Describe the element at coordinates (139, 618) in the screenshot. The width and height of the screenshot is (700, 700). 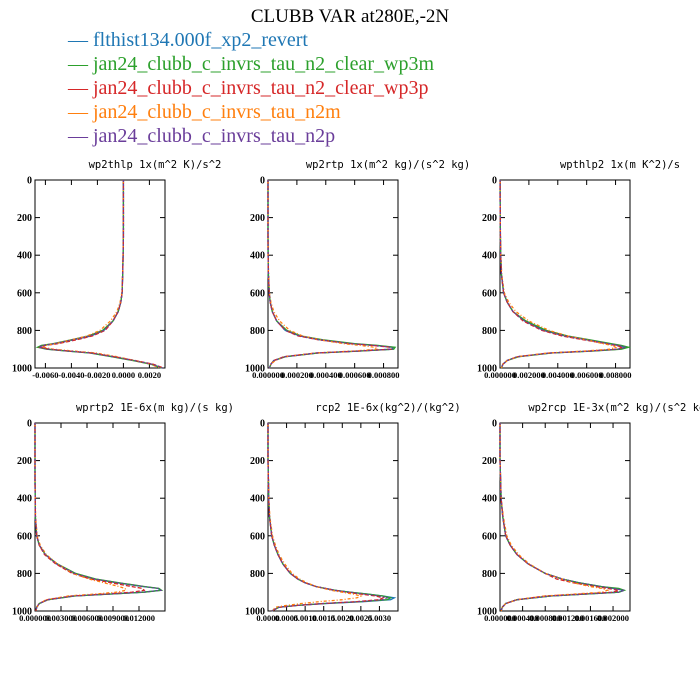
I see `x-tick-label: 0.012000` at that location.